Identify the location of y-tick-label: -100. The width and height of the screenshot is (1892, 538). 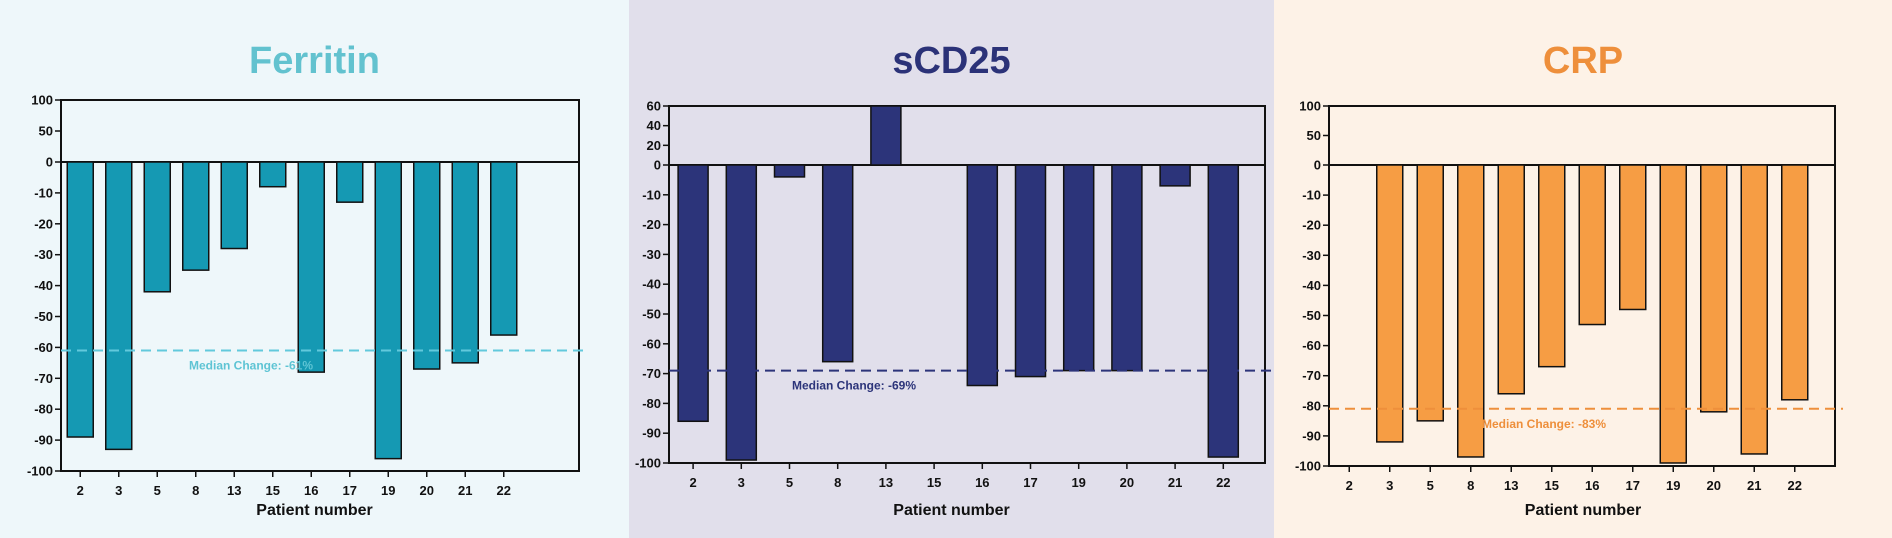
(648, 463).